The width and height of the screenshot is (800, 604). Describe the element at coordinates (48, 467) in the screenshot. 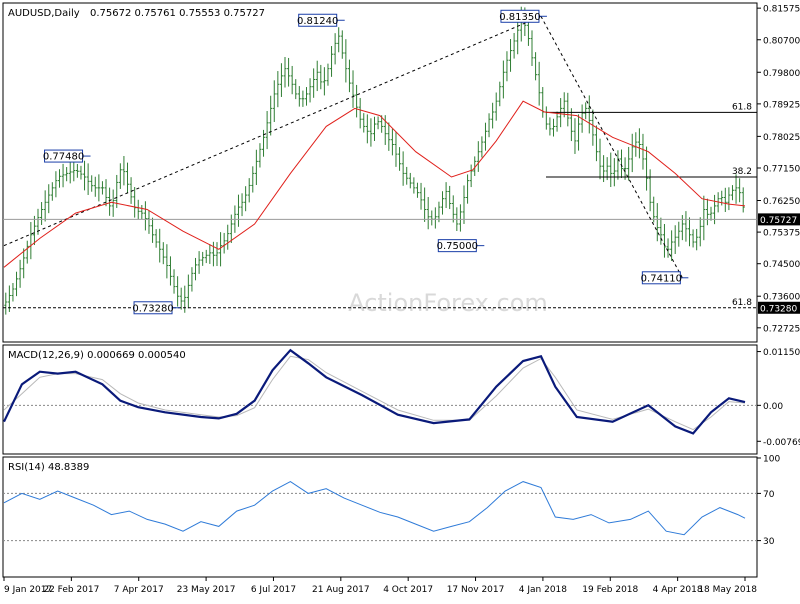

I see `rsi-header: RSI(14) 48.8389` at that location.